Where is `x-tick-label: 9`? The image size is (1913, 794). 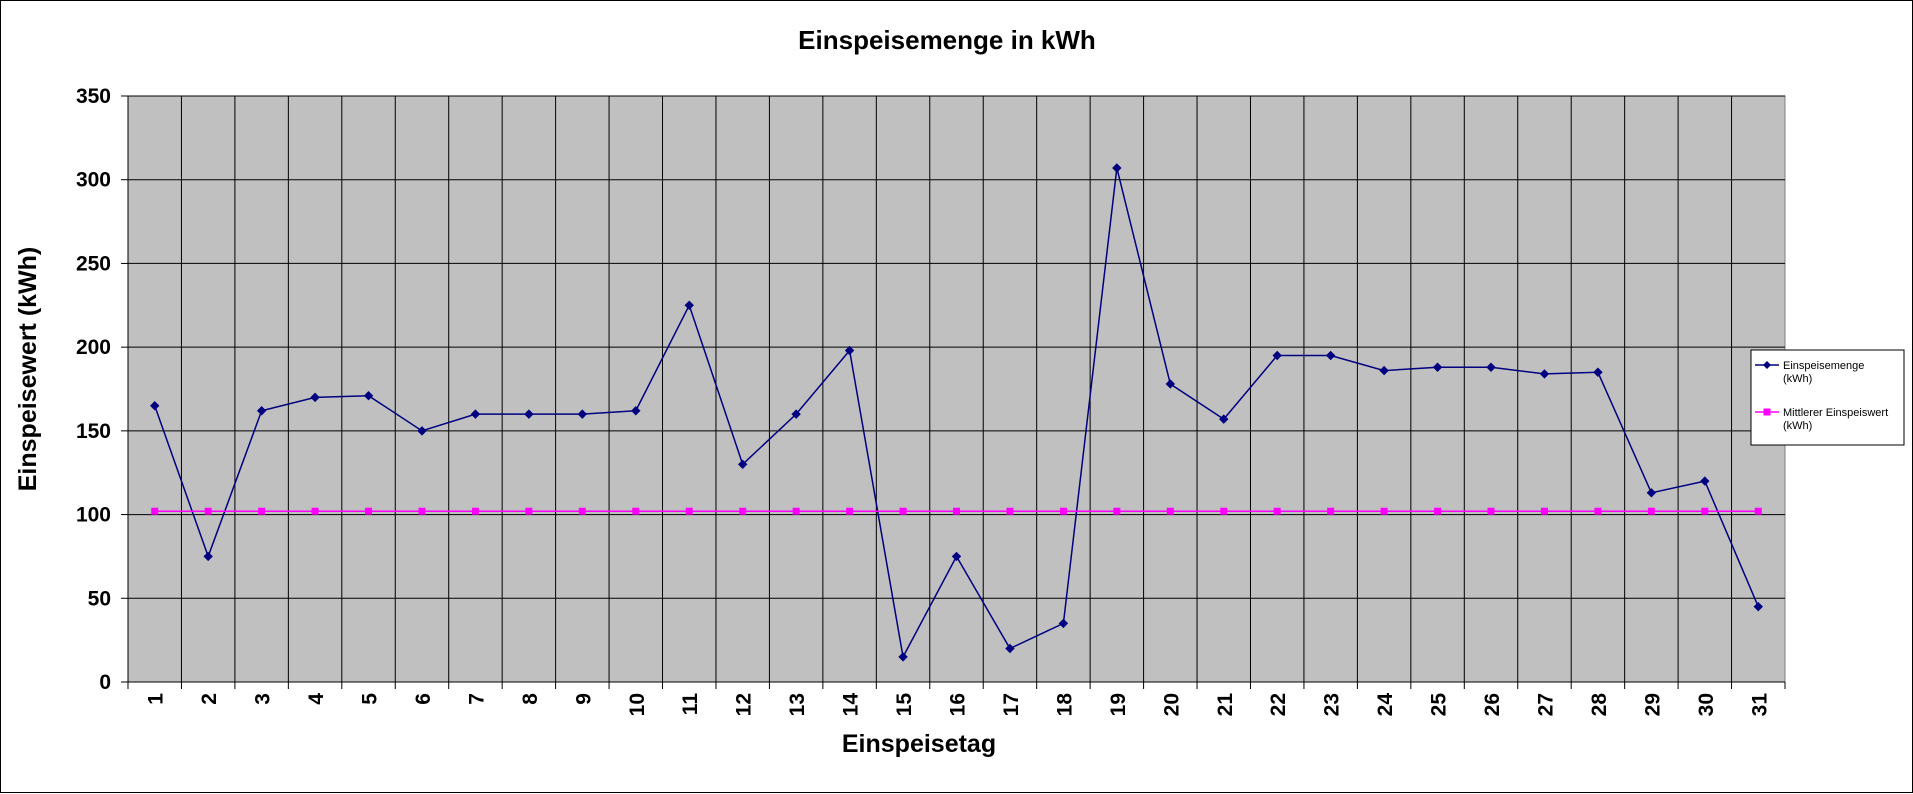
x-tick-label: 9 is located at coordinates (583, 699).